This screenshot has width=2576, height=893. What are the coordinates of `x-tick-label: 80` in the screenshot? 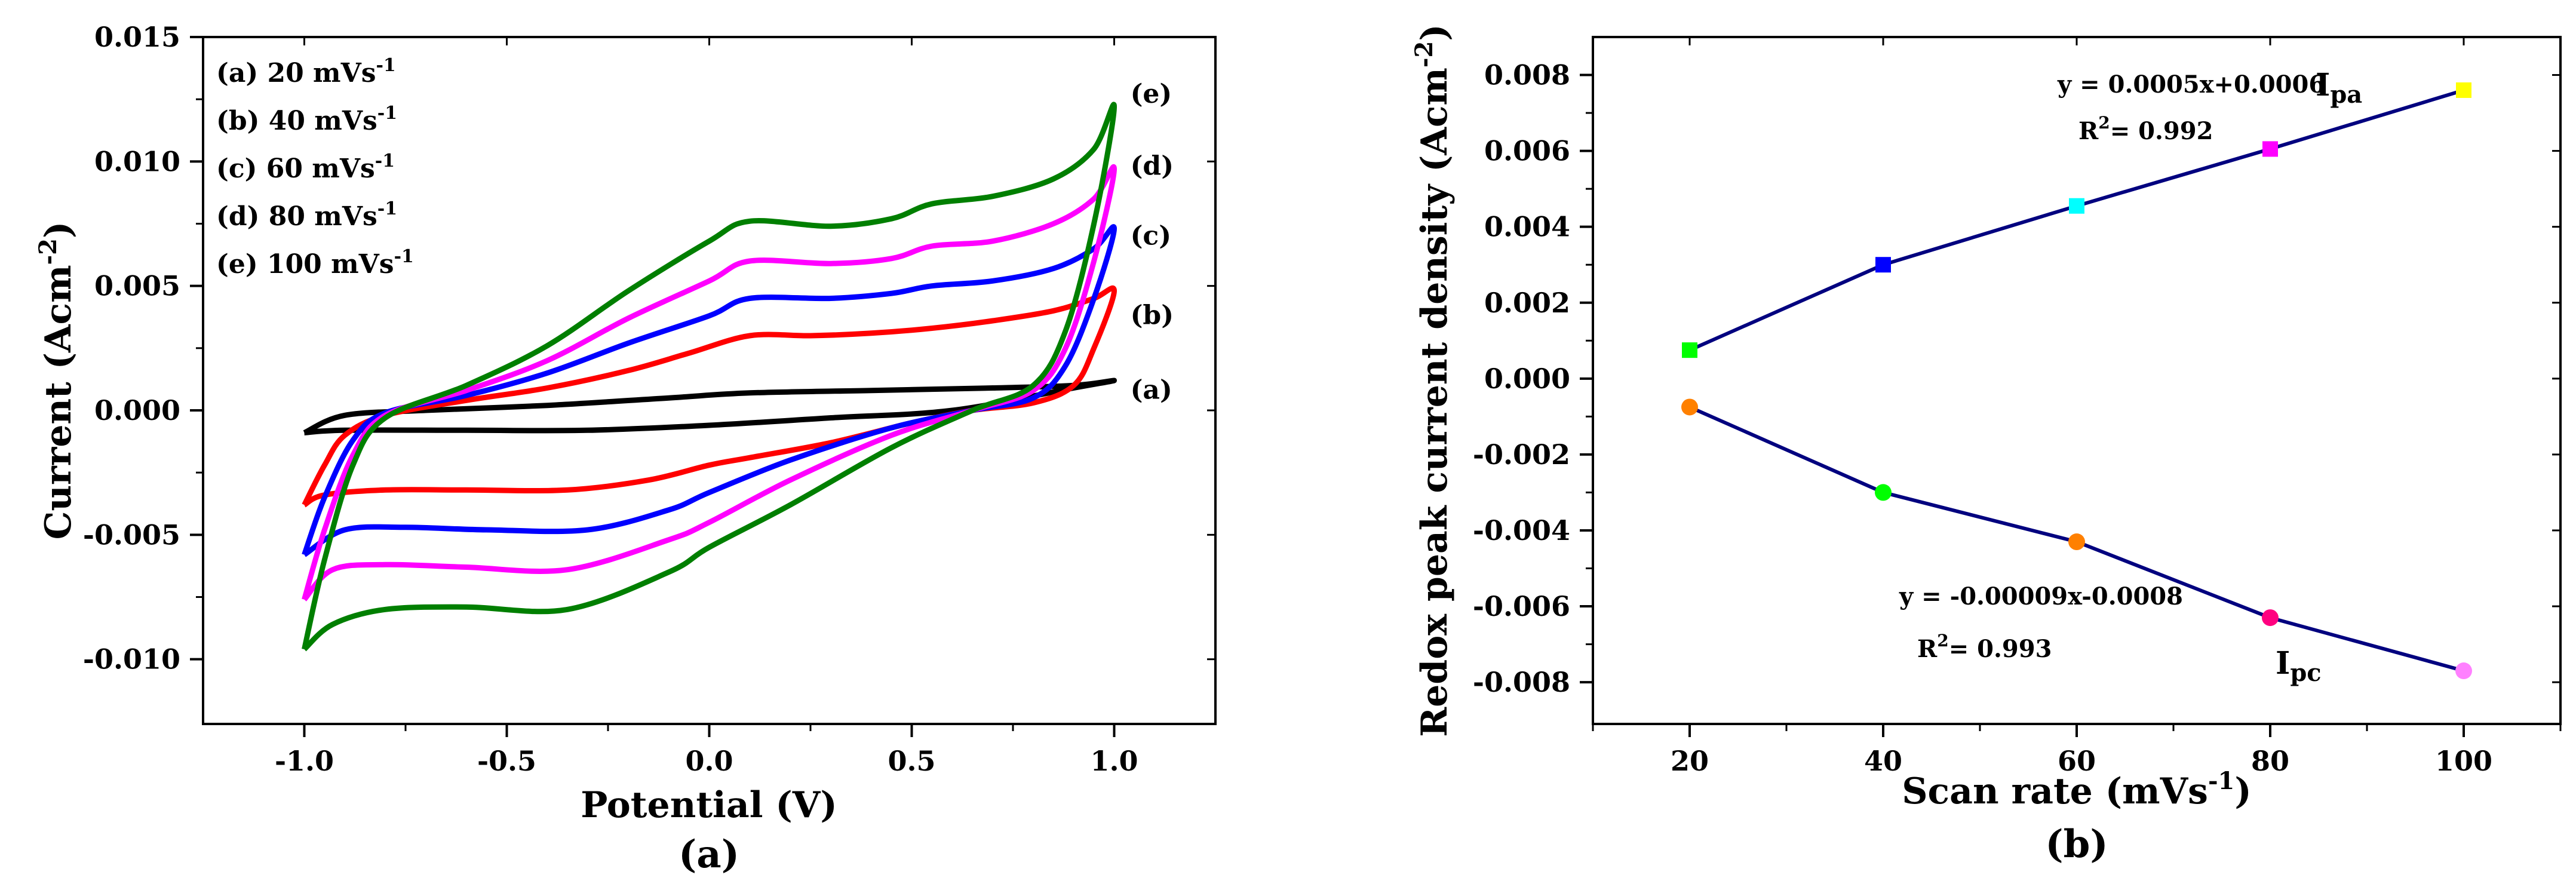 It's located at (2270, 761).